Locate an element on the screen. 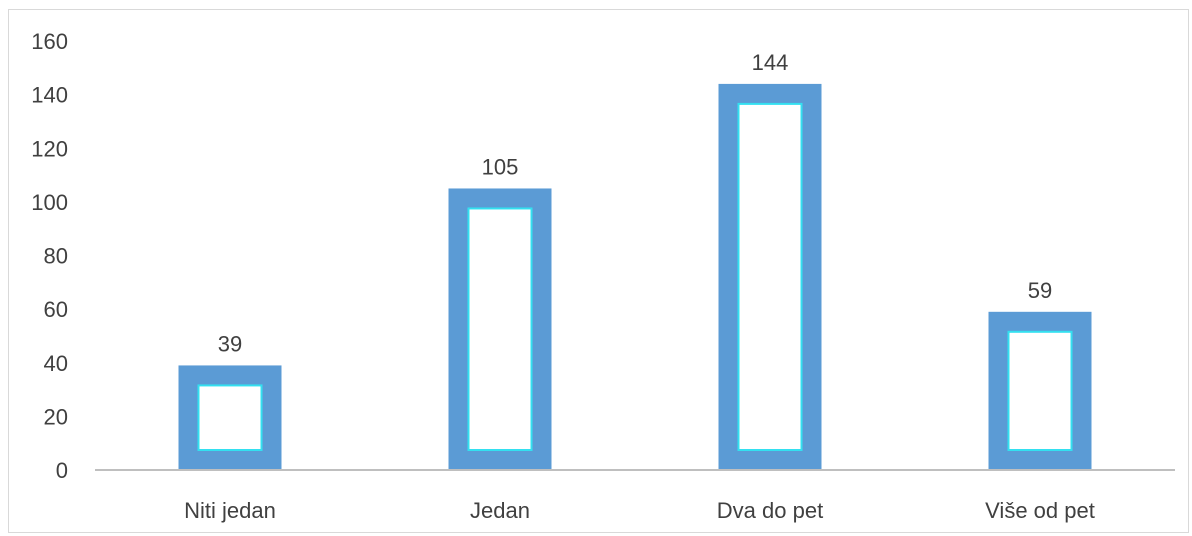  y-tick-label: 0 is located at coordinates (62, 470).